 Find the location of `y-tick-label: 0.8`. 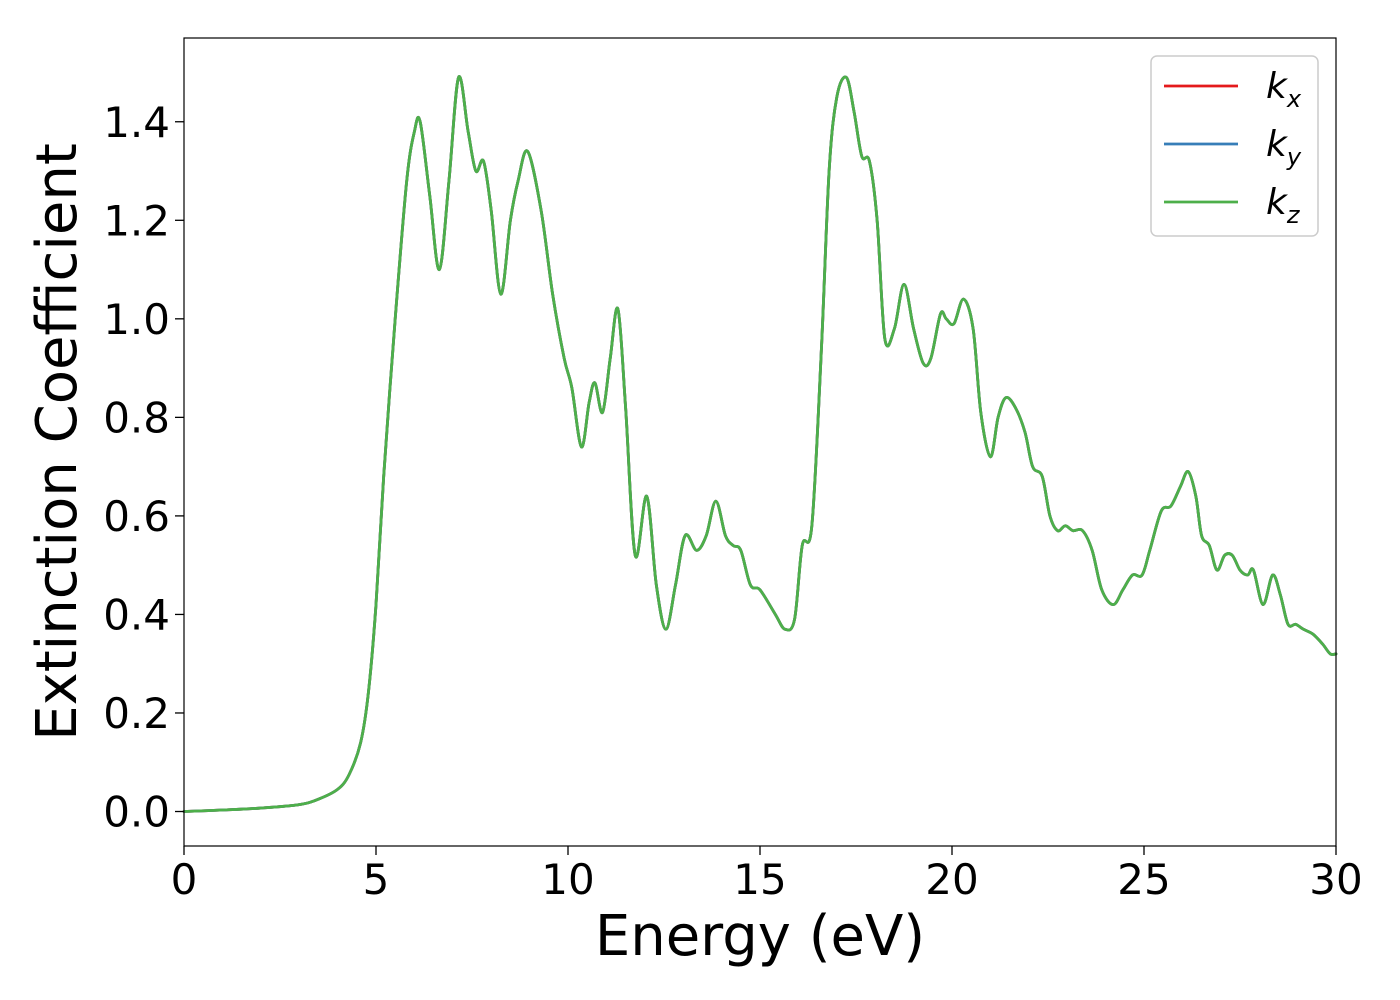

y-tick-label: 0.8 is located at coordinates (136, 417).